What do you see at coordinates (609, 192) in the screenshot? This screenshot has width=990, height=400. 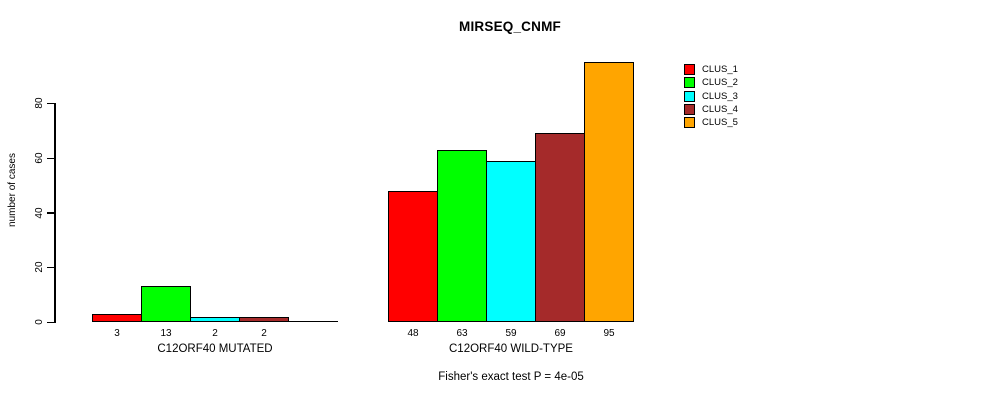 I see `bar-clus_5-group2` at bounding box center [609, 192].